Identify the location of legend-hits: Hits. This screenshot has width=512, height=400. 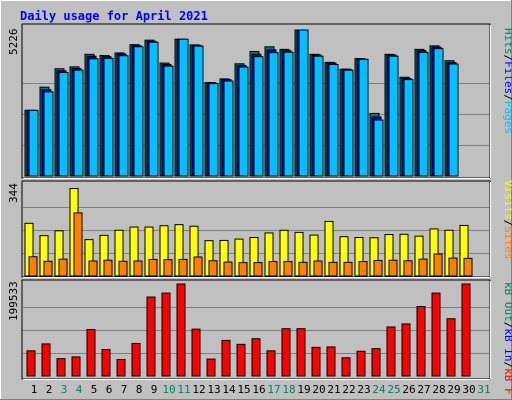
(507, 41).